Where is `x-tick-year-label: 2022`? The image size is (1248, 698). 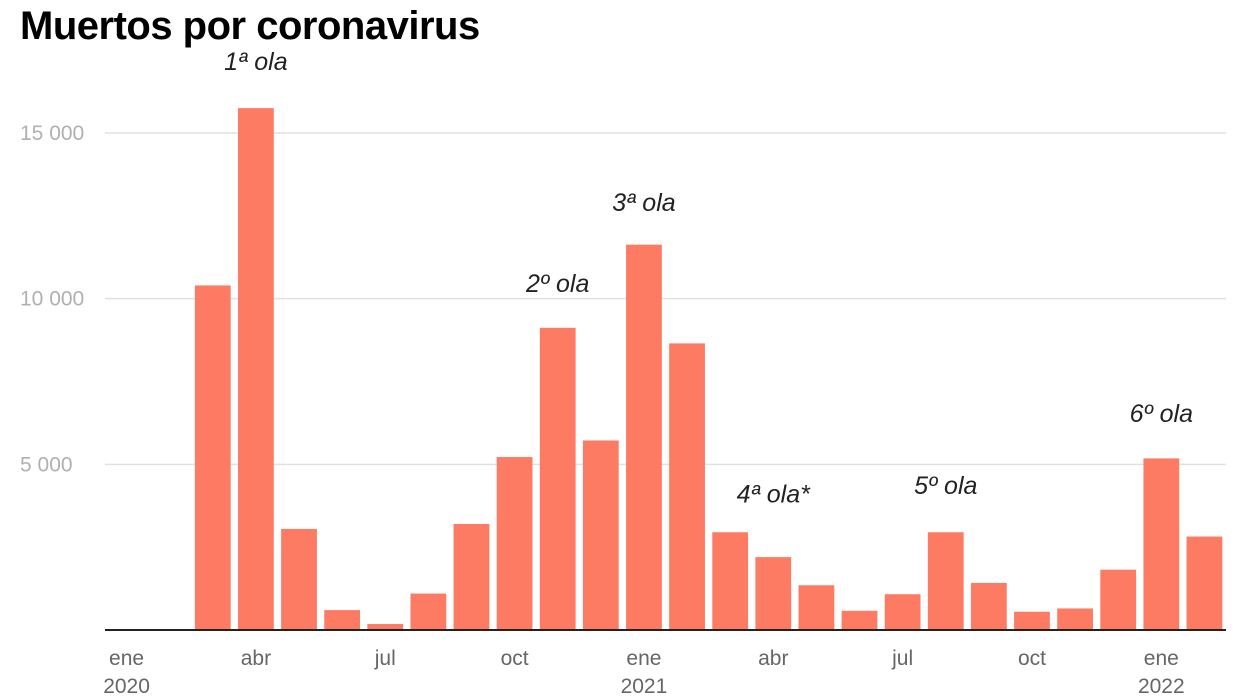 x-tick-year-label: 2022 is located at coordinates (1161, 686).